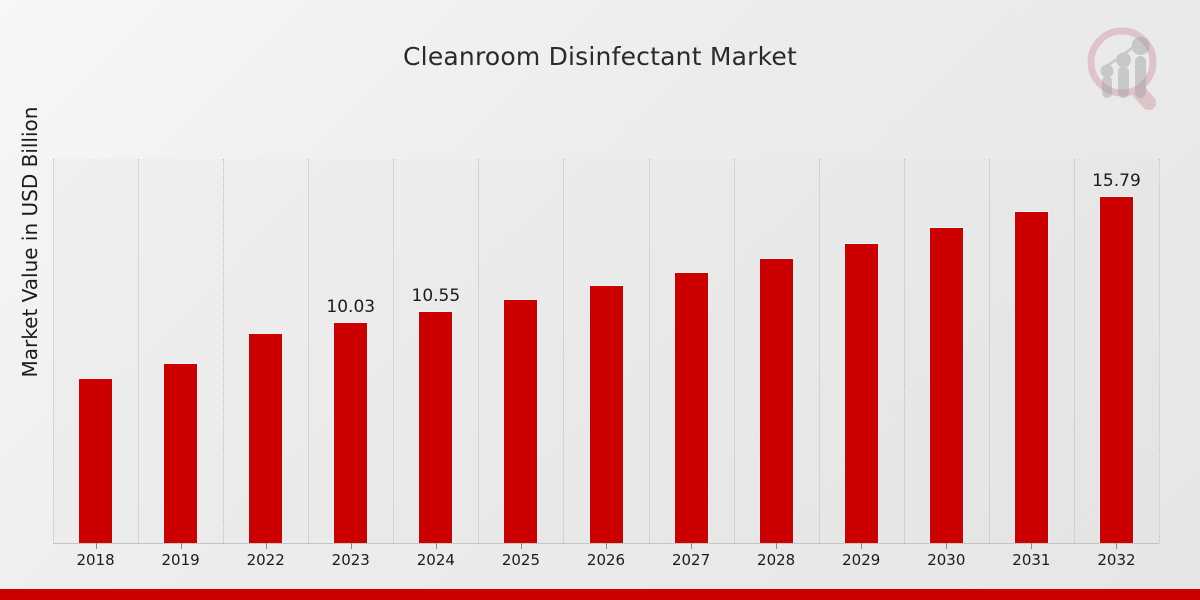  What do you see at coordinates (1116, 369) in the screenshot?
I see `bar-2032` at bounding box center [1116, 369].